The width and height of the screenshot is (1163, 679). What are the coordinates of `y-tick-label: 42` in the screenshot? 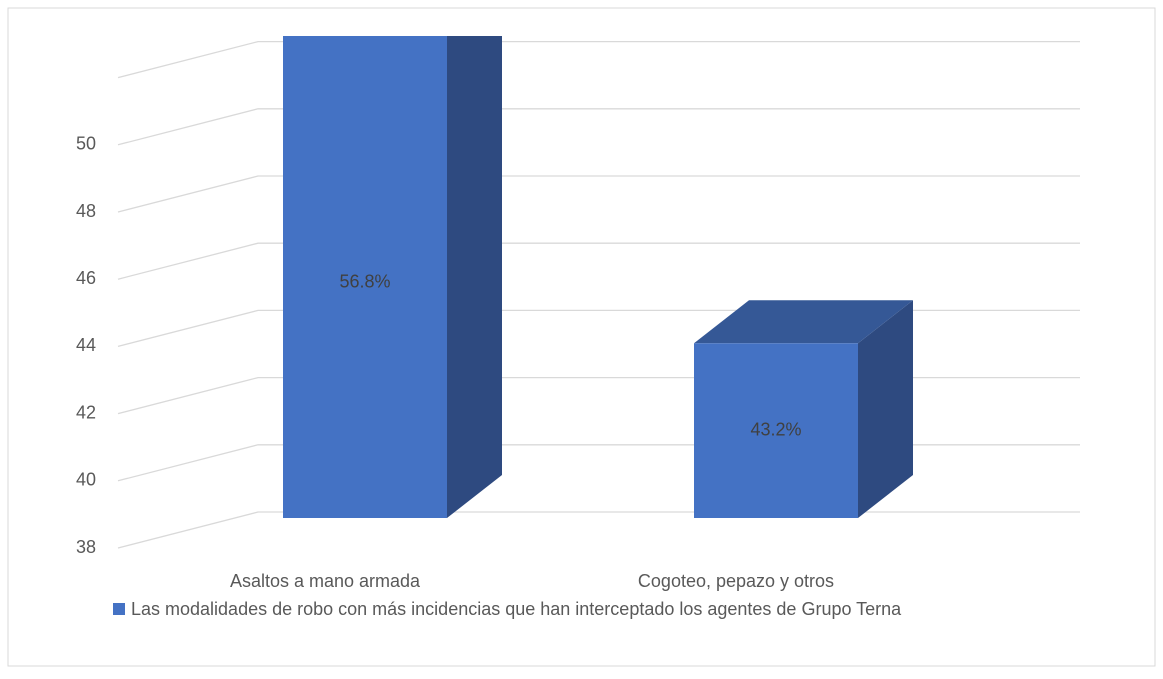 It's located at (86, 412).